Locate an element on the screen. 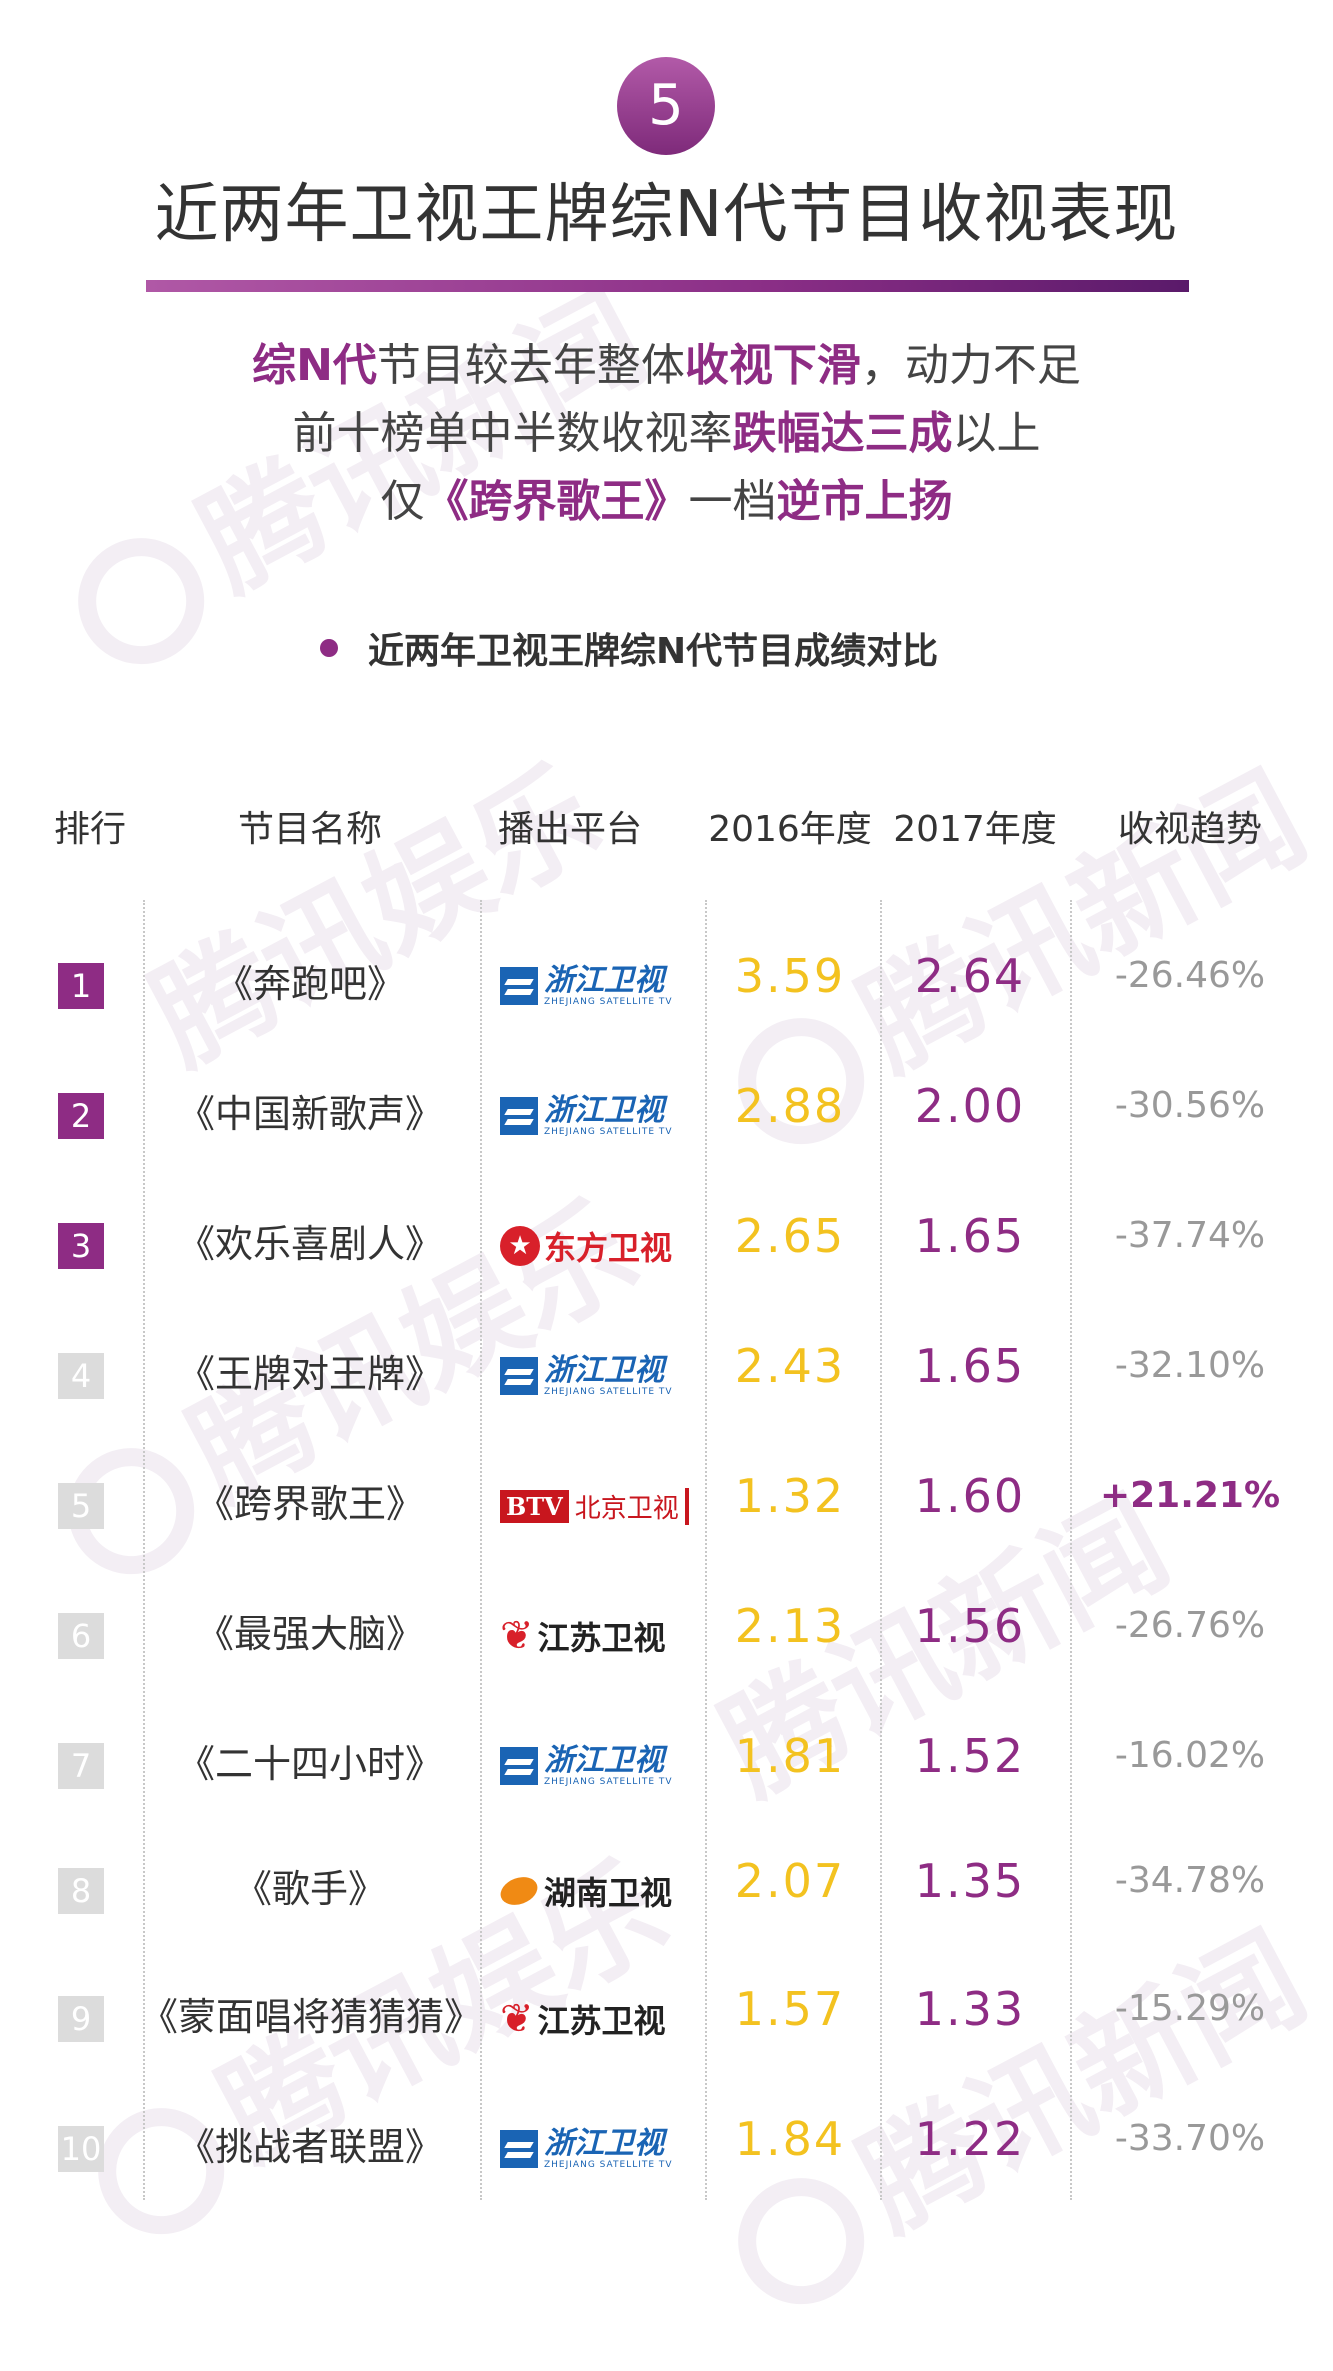 This screenshot has width=1333, height=2371. summary-segment: 前十榜单中半数收视率 is located at coordinates (512, 433).